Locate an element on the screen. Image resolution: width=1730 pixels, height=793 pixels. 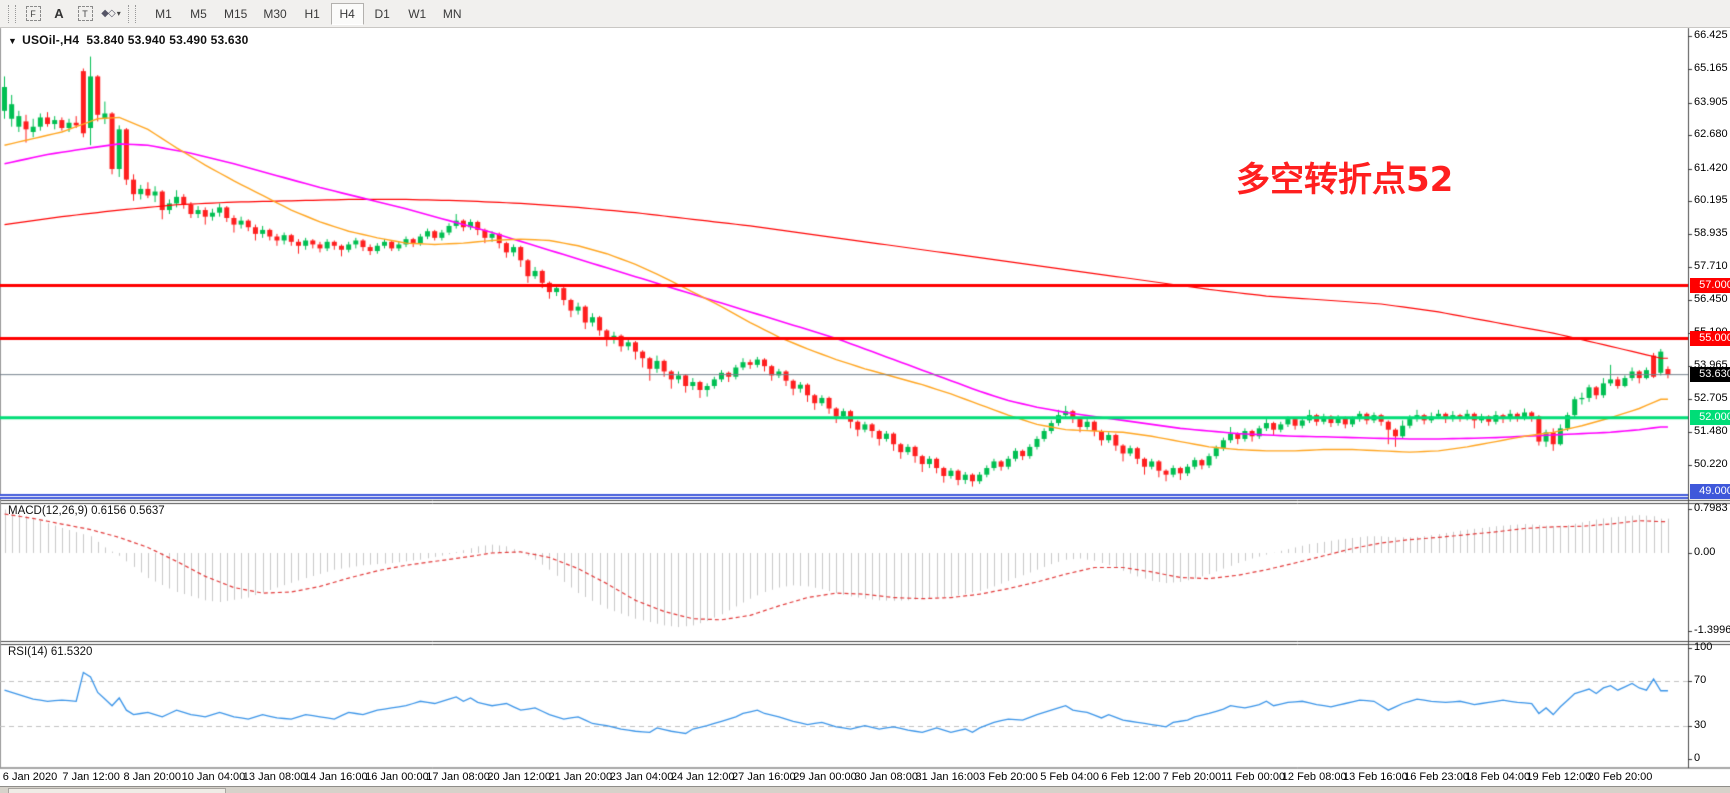
time-axis-label: 12 Feb 08:00 is located at coordinates (1314, 777).